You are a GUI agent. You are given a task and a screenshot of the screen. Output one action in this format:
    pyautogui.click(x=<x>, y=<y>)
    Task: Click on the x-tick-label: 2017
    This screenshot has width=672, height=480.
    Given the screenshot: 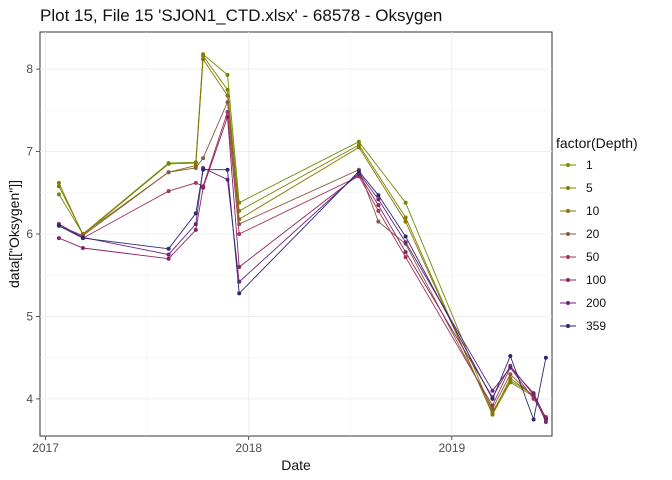 What is the action you would take?
    pyautogui.click(x=45, y=448)
    